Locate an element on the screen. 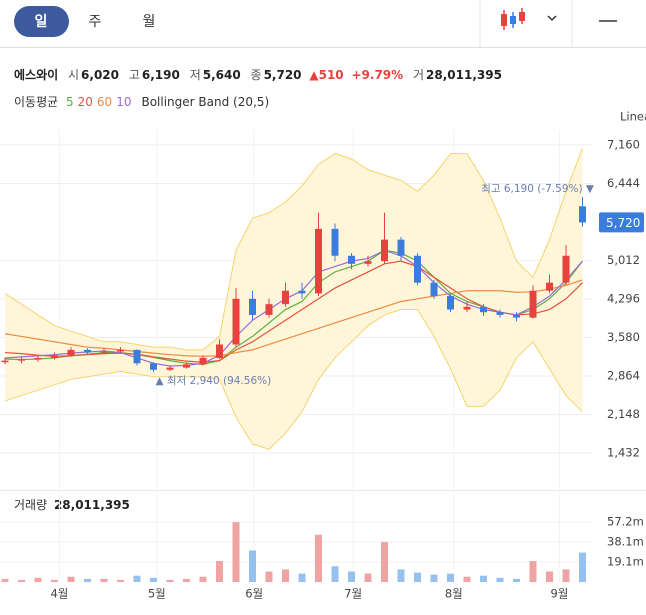 Image resolution: width=646 pixels, height=615 pixels. volume-title: 거래량 28,011,395 is located at coordinates (72, 505).